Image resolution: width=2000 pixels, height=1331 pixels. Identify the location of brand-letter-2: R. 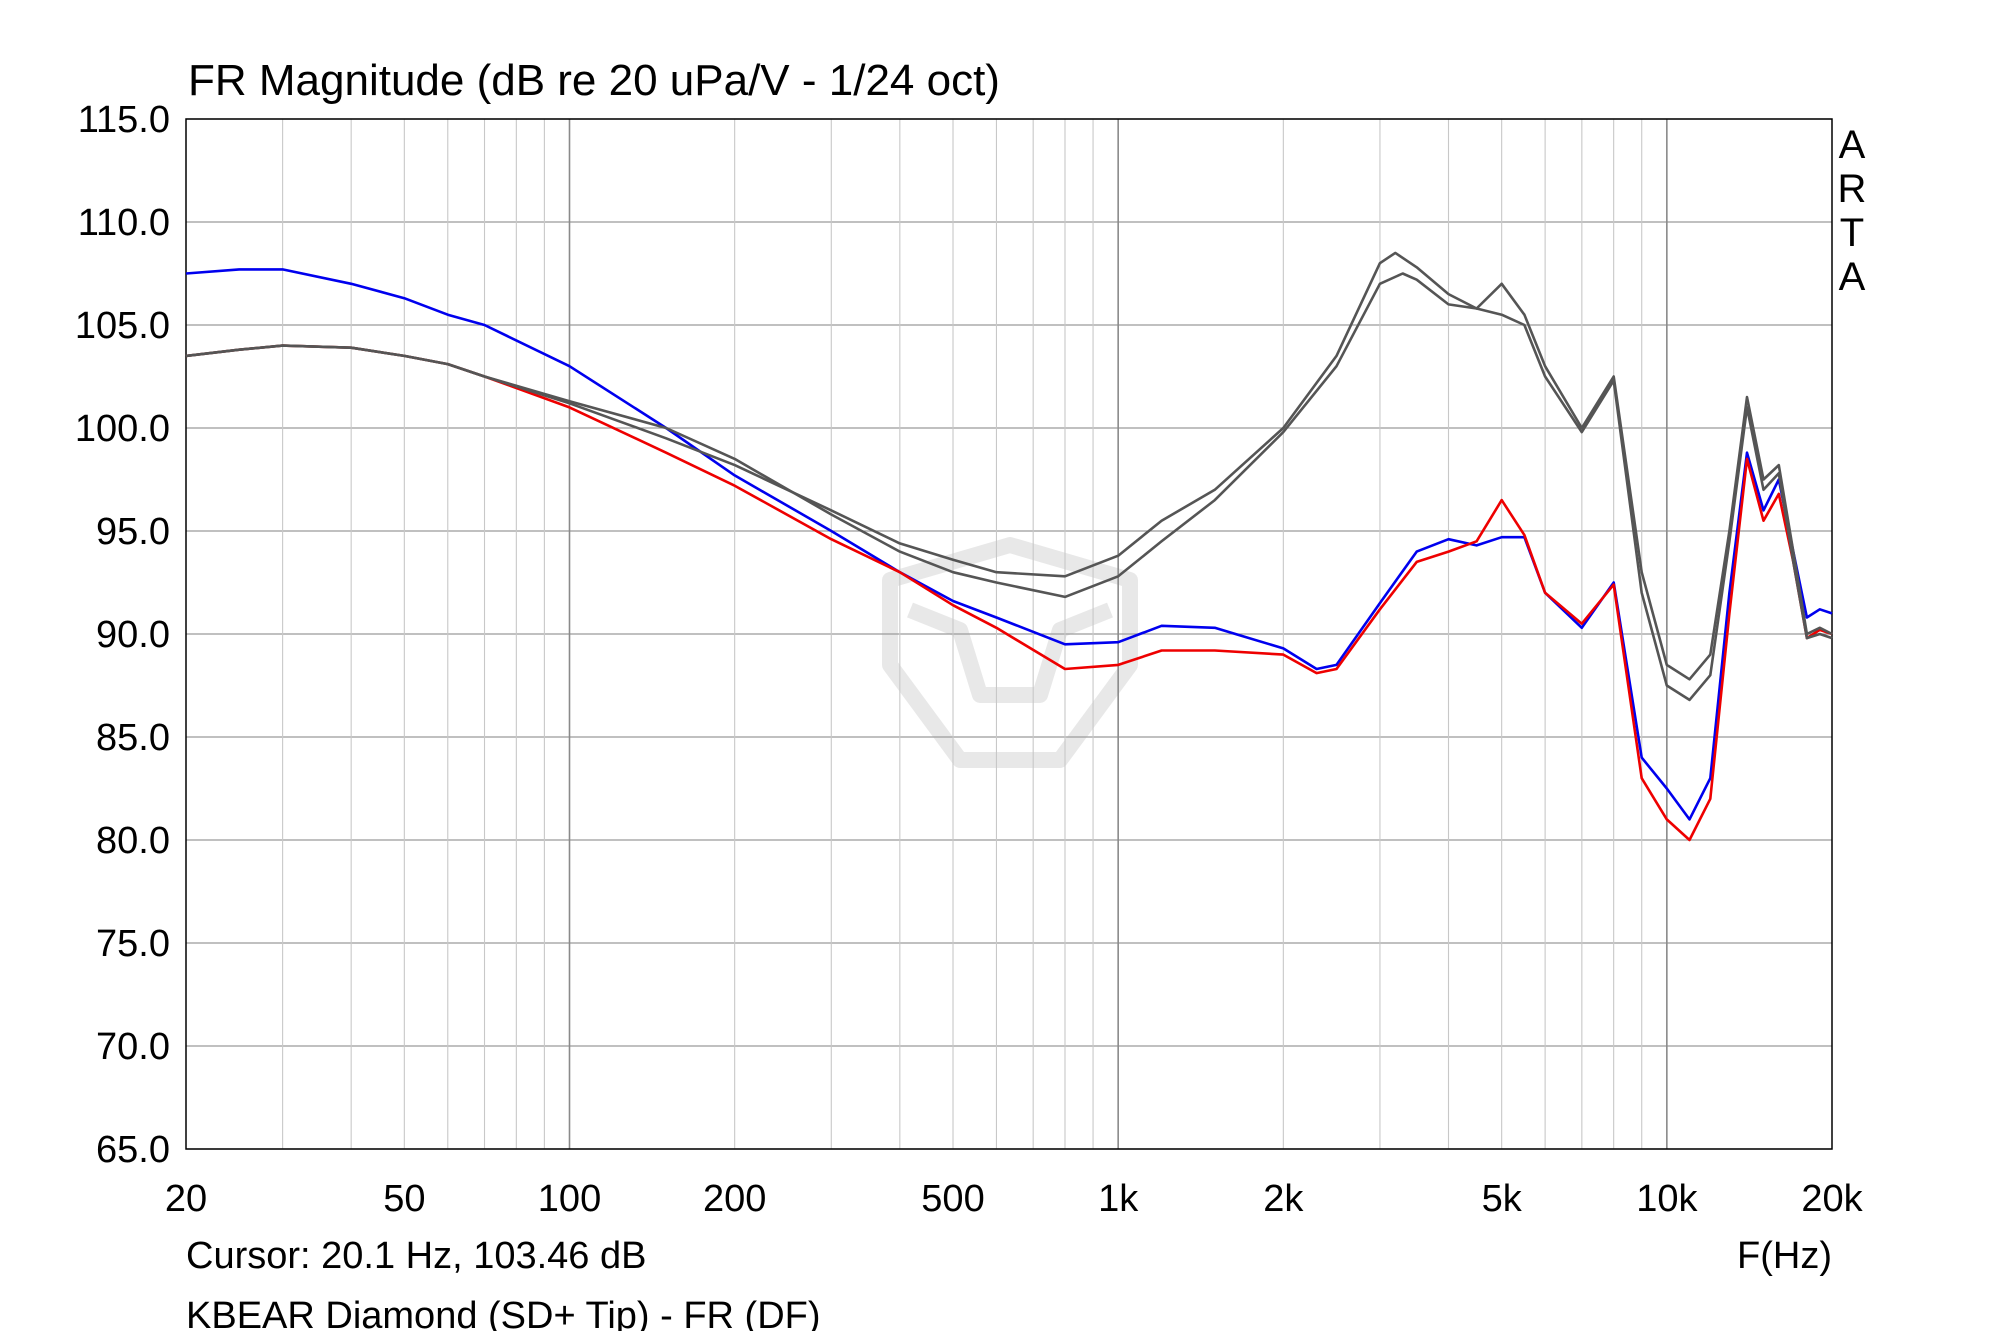
(1852, 189).